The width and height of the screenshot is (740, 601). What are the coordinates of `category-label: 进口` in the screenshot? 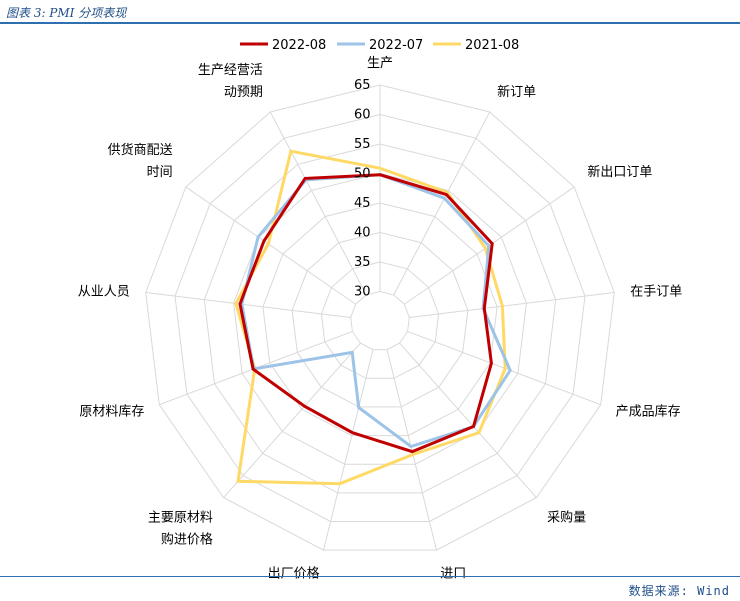 It's located at (453, 574).